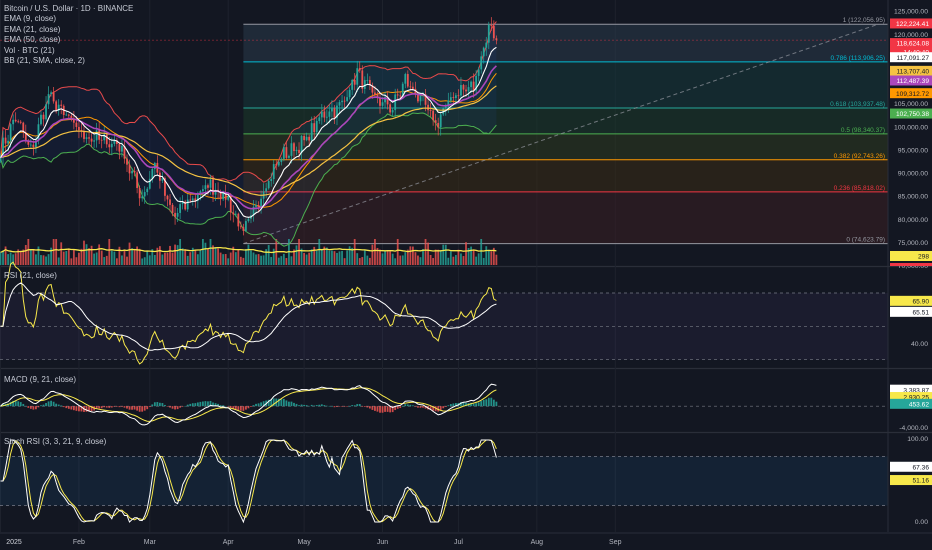 Image resolution: width=932 pixels, height=550 pixels. What do you see at coordinates (30, 275) in the screenshot?
I see `rsi-pane-label: RSI (21, close)` at bounding box center [30, 275].